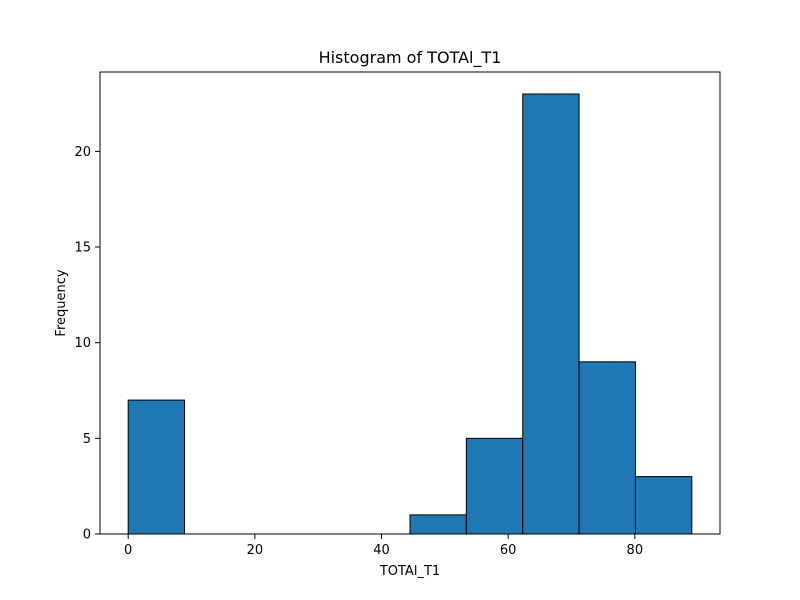  I want to click on y-tick-label: 10, so click(82, 343).